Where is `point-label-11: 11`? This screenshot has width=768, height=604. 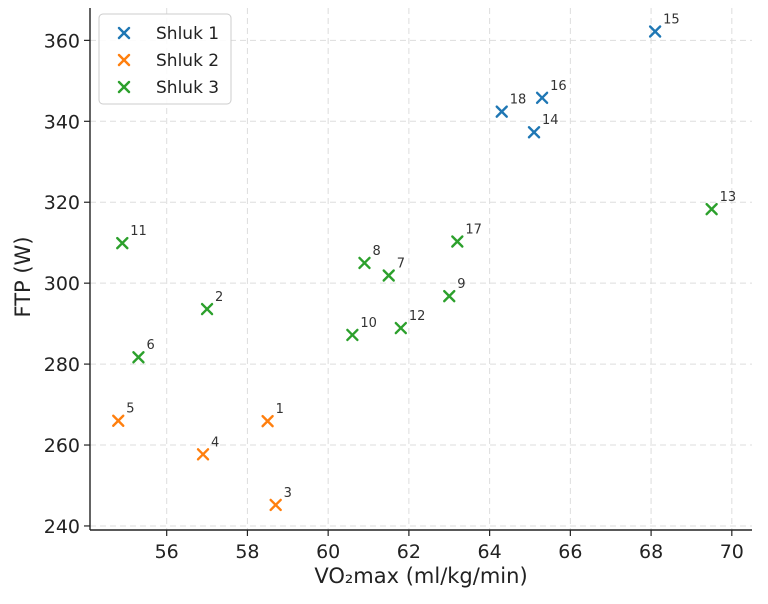 point-label-11: 11 is located at coordinates (138, 231).